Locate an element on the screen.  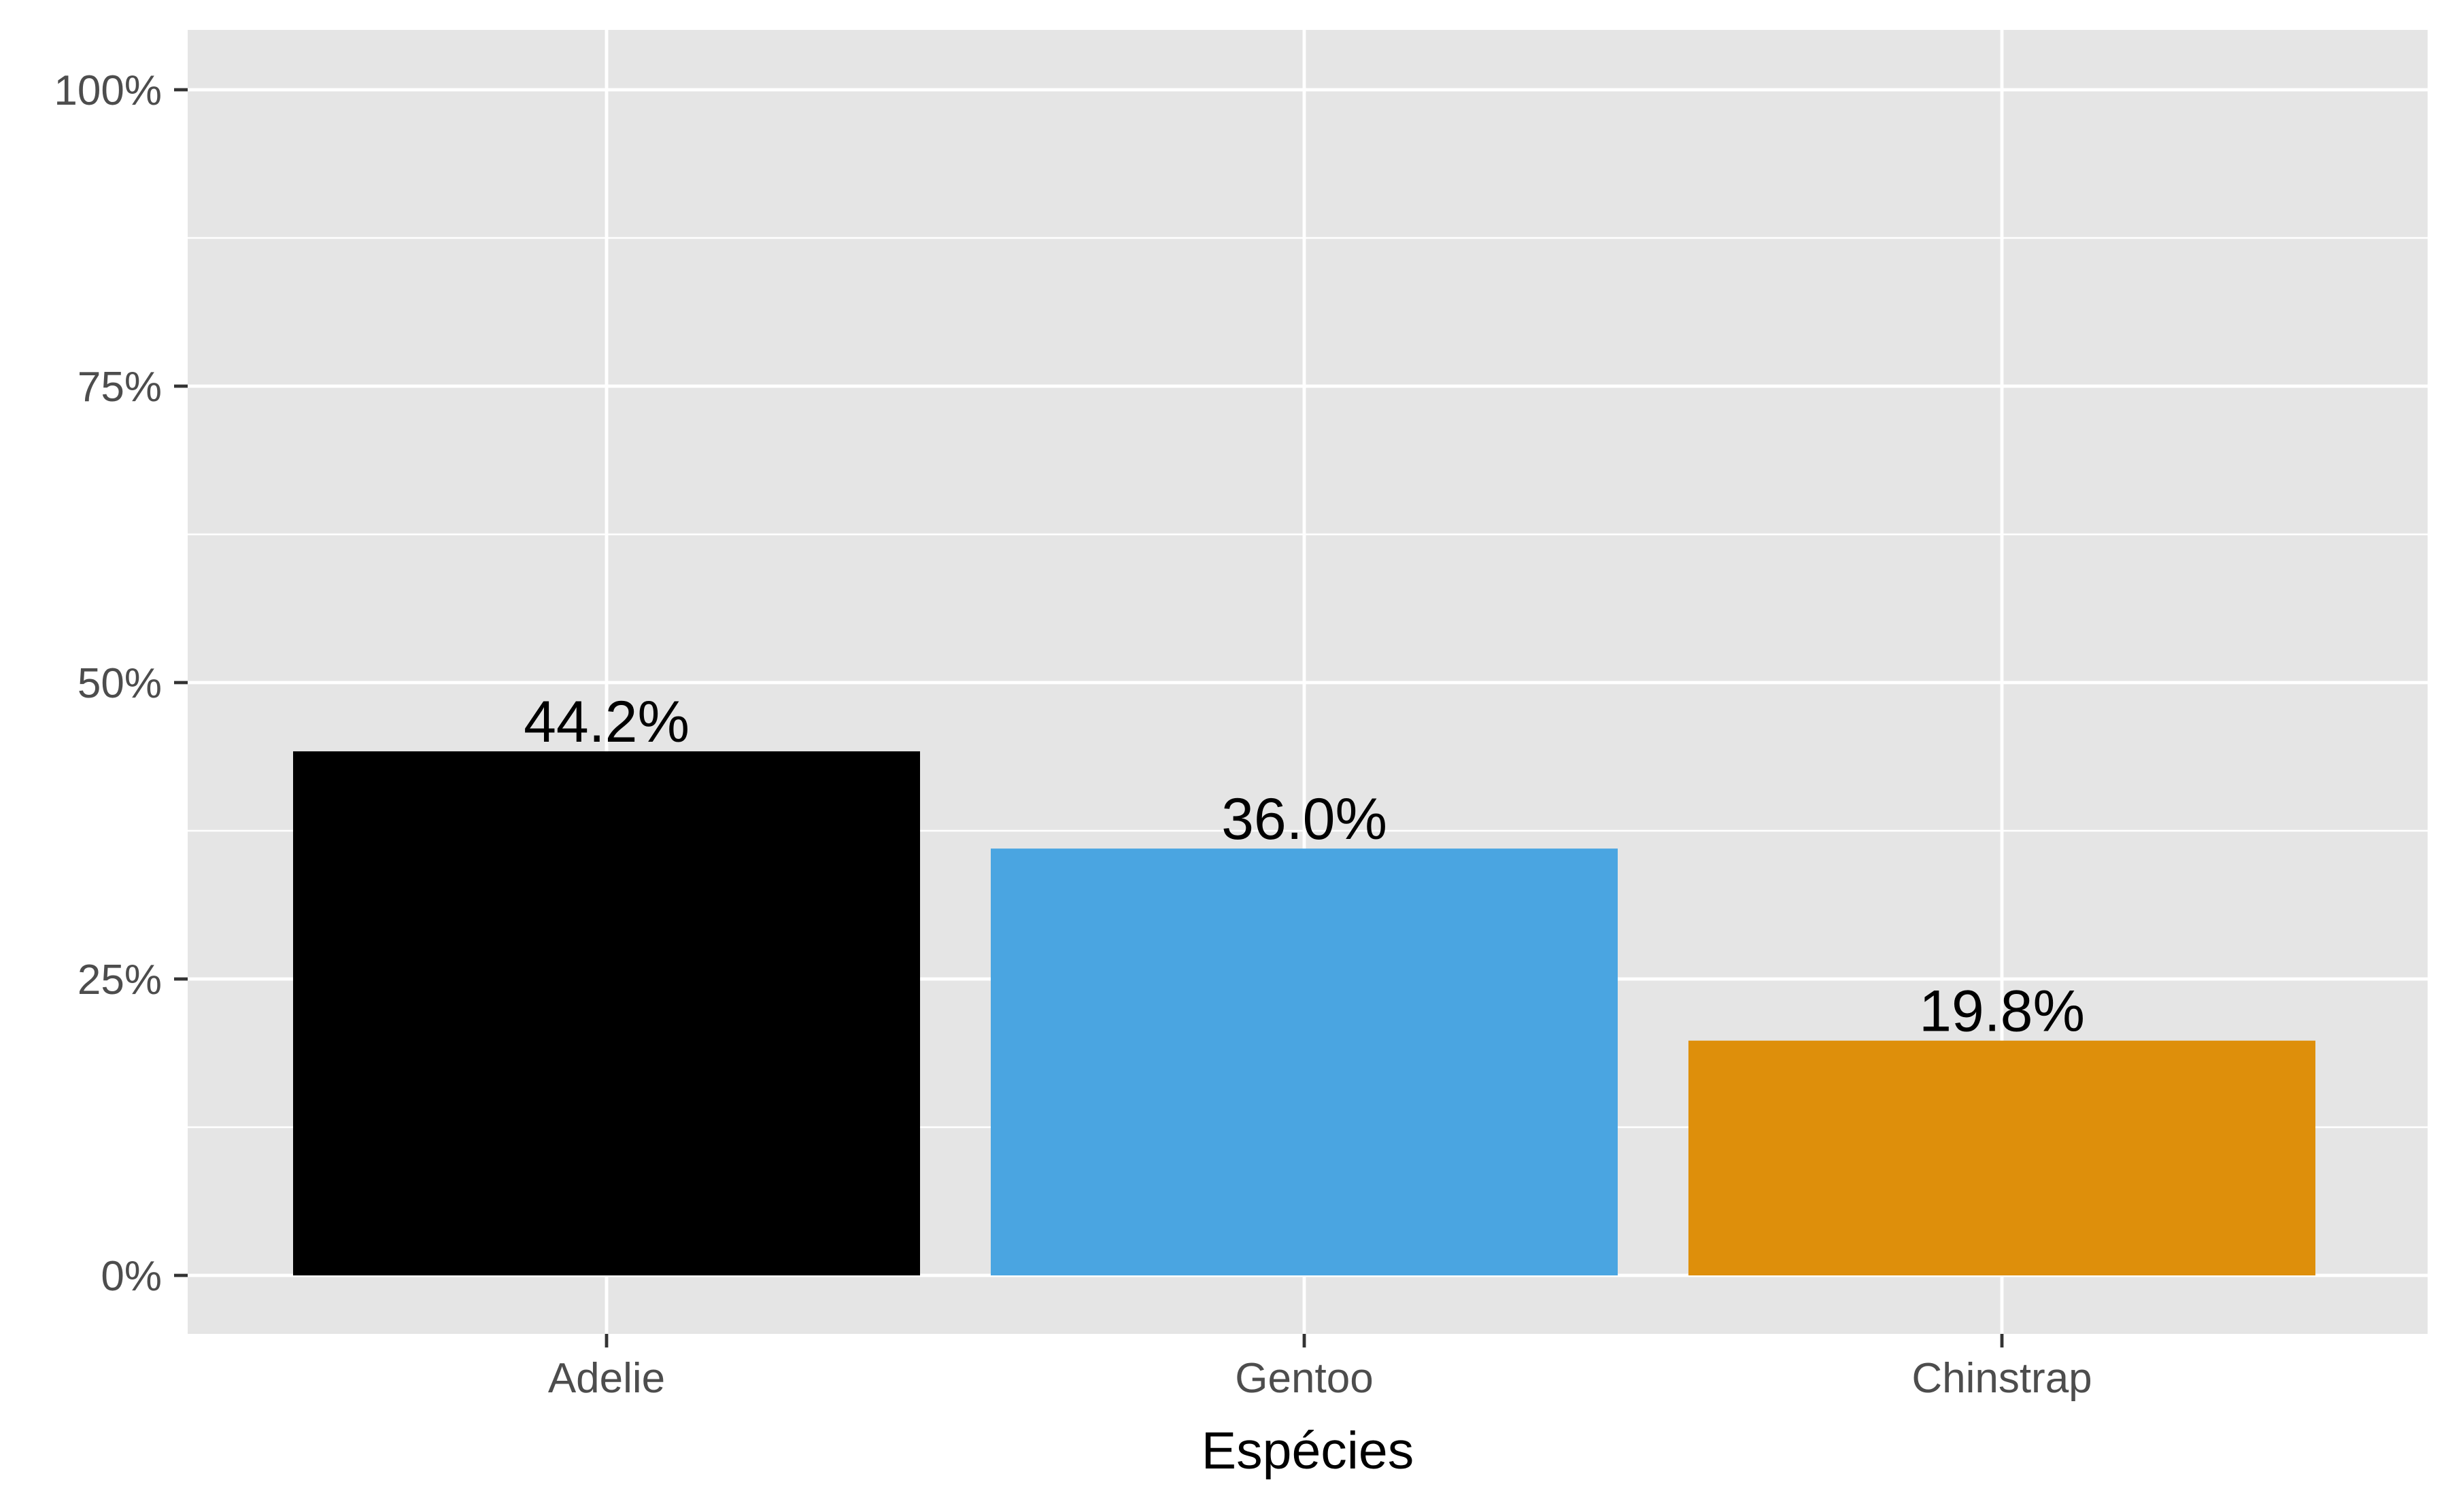
y-tick-label: 100% is located at coordinates (108, 90).